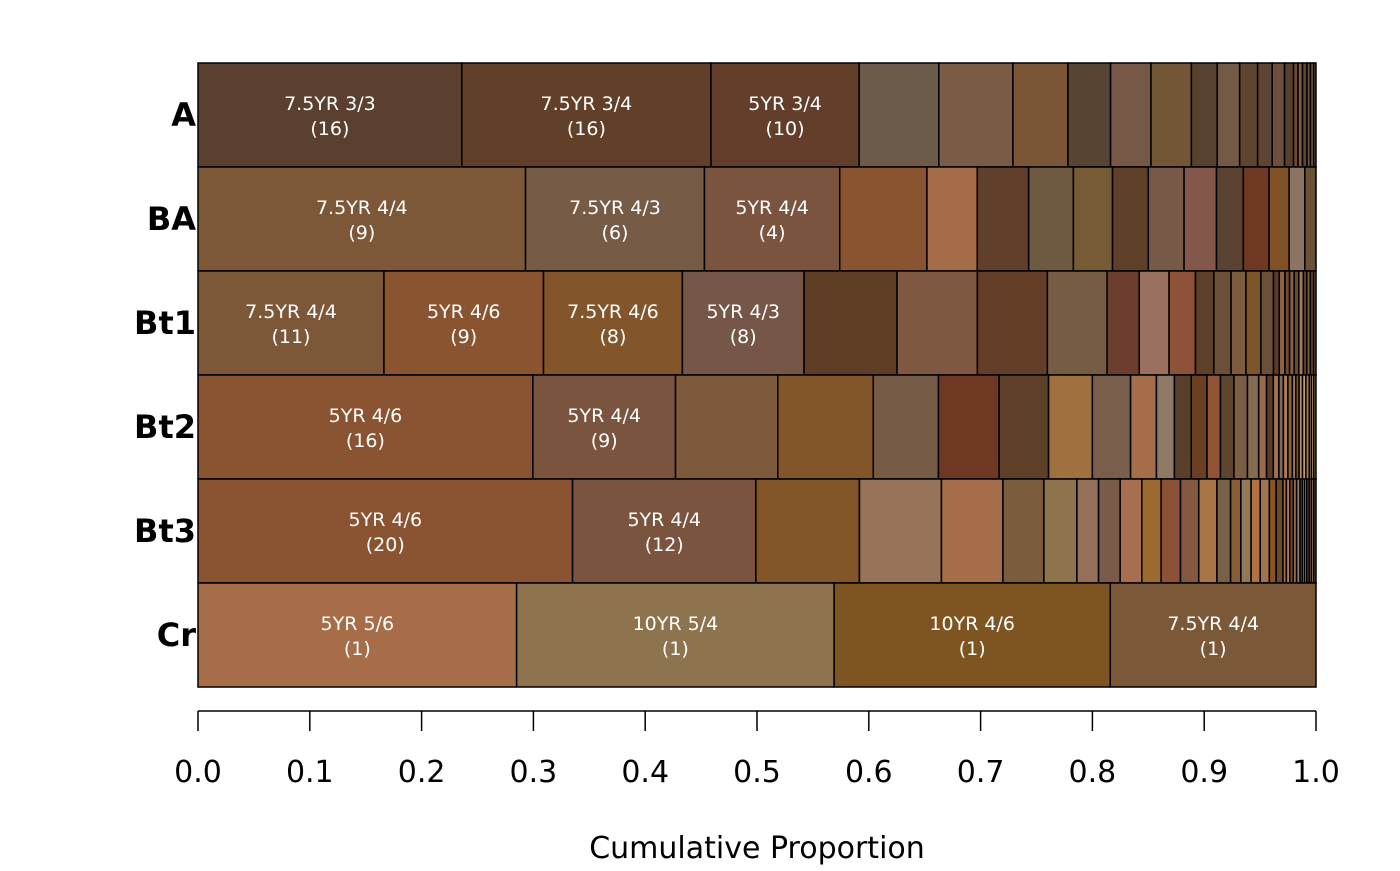  I want to click on segment-label: 7.5YR 4/3, so click(615, 208).